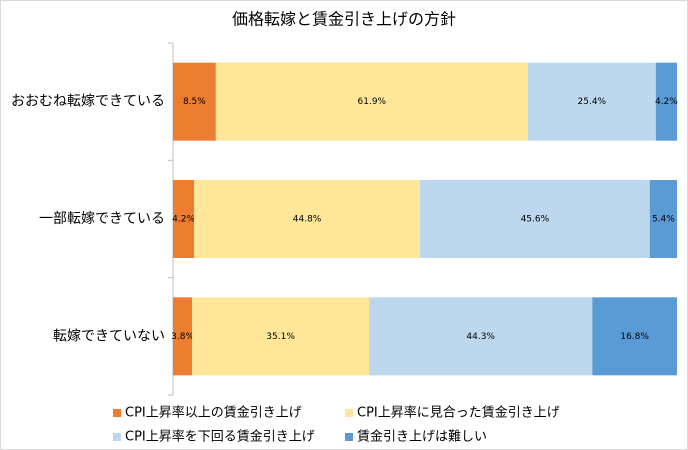 Image resolution: width=688 pixels, height=450 pixels. What do you see at coordinates (344, 19) in the screenshot?
I see `chart-title: 価格転嫁と賃金引き上げの方針` at bounding box center [344, 19].